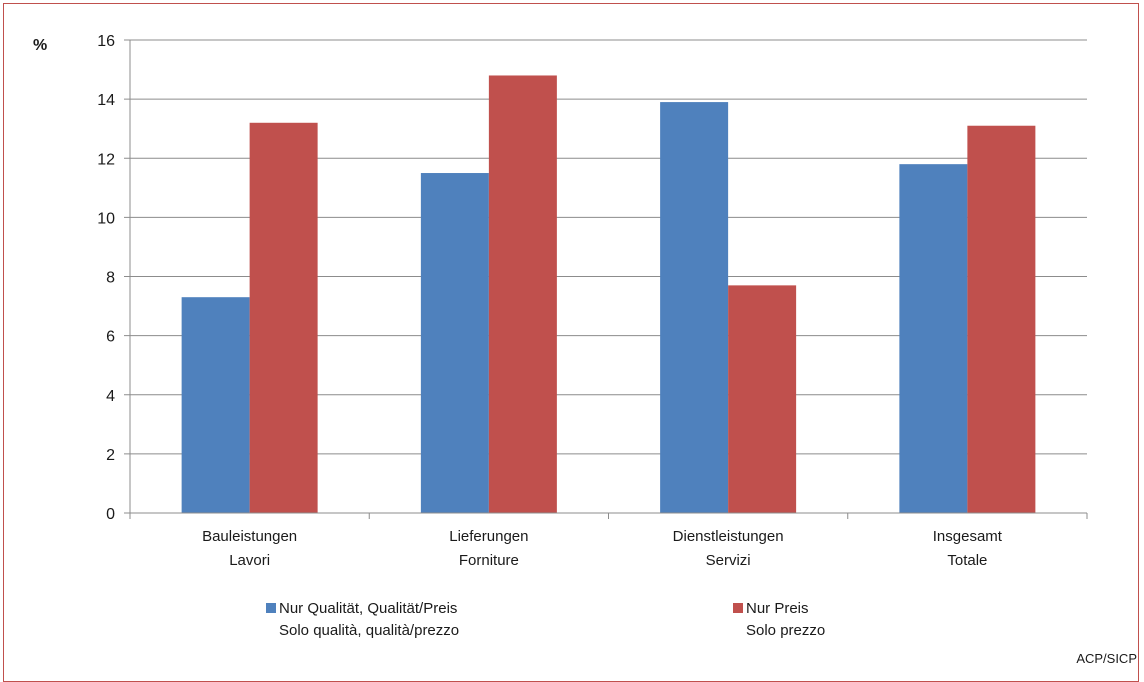 The width and height of the screenshot is (1144, 682). What do you see at coordinates (106, 100) in the screenshot?
I see `y-tick-label: 14` at bounding box center [106, 100].